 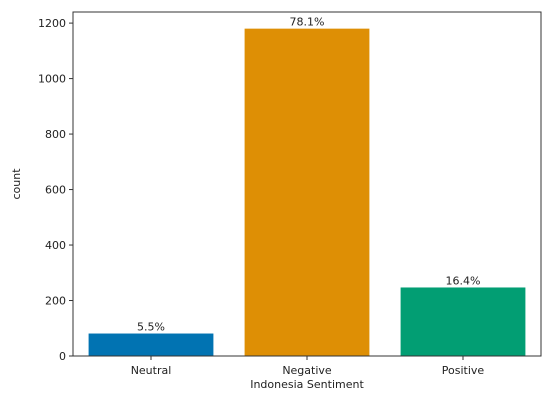 What do you see at coordinates (52, 23) in the screenshot?
I see `y-tick-label: 1200` at bounding box center [52, 23].